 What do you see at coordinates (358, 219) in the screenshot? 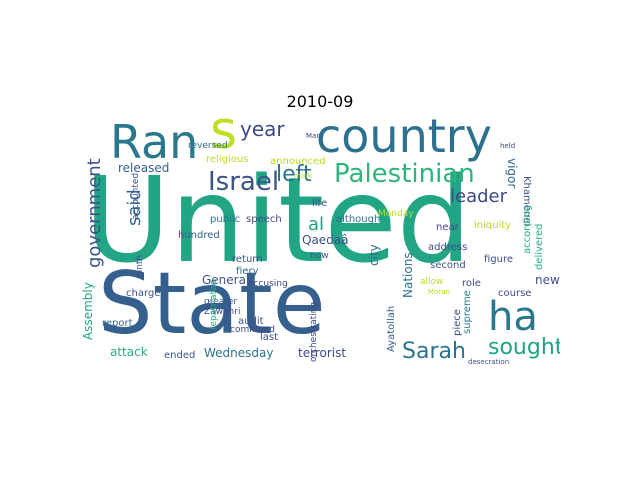
I see `word-although: although` at bounding box center [358, 219].